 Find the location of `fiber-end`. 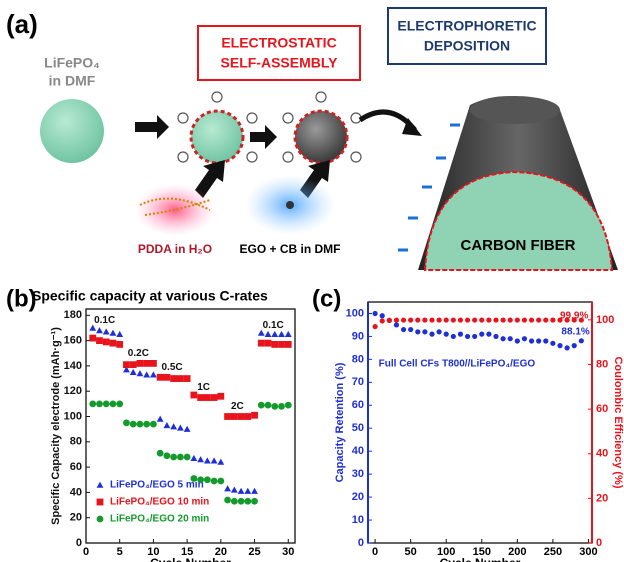

fiber-end is located at coordinates (515, 110).